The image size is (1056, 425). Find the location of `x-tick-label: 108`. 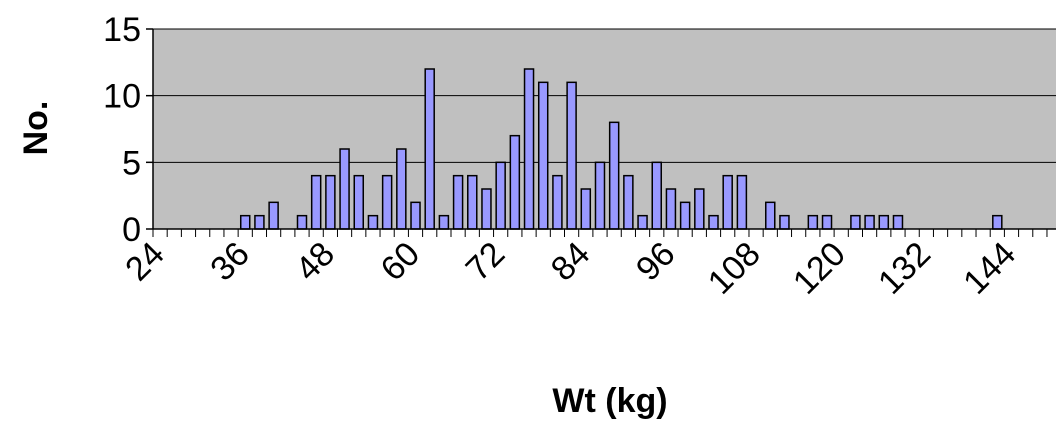

x-tick-label: 108 is located at coordinates (734, 268).